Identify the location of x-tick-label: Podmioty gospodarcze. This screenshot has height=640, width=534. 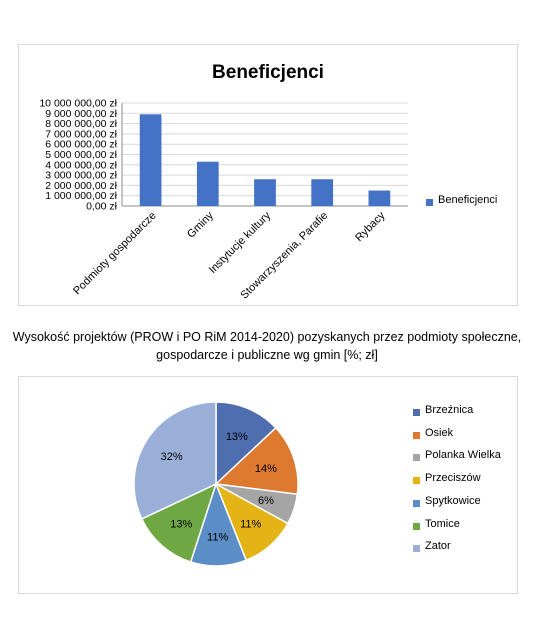
(115, 254).